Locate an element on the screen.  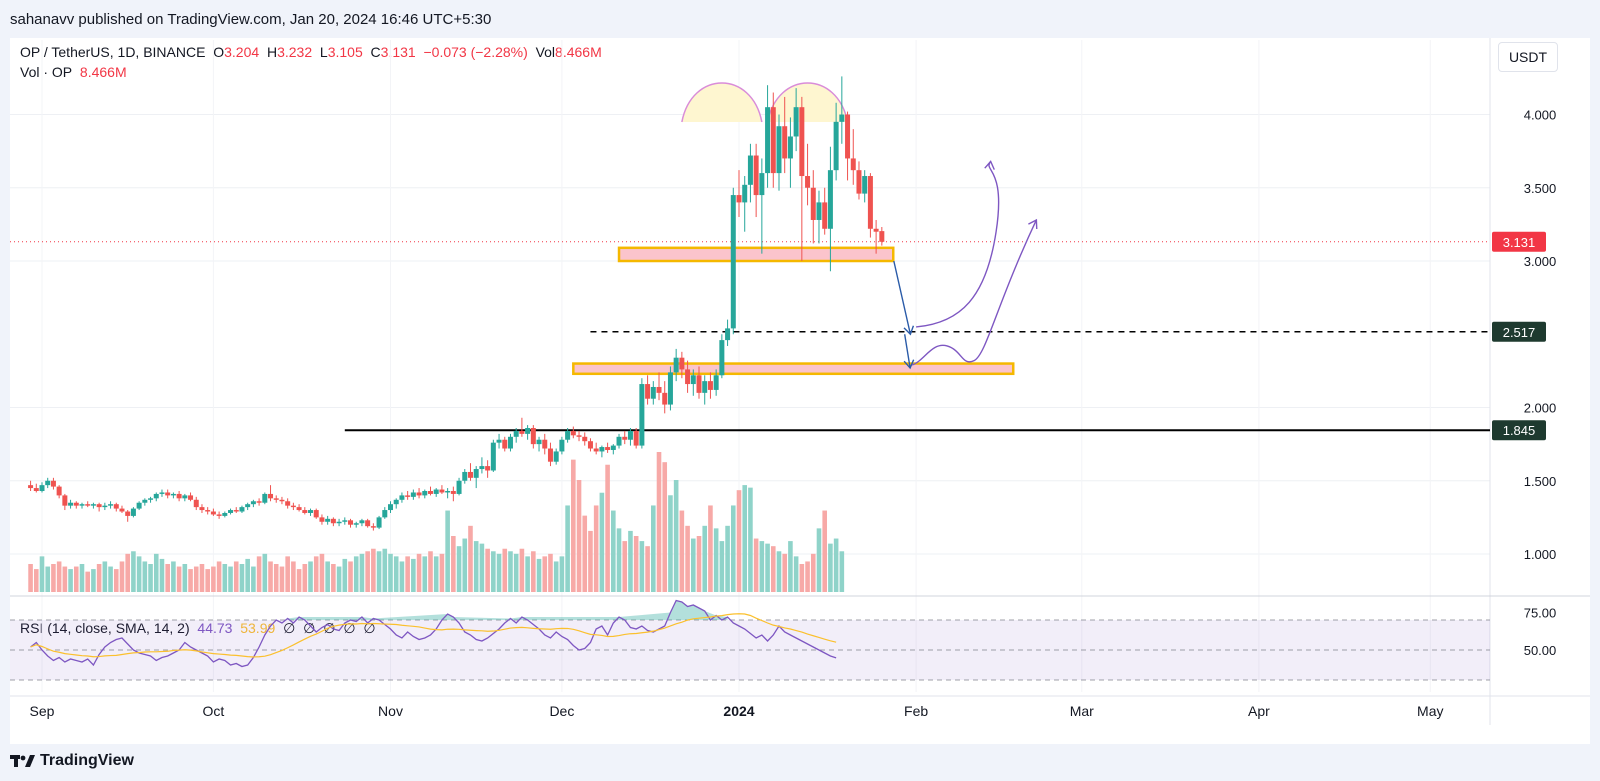
low-label: L is located at coordinates (323, 52).